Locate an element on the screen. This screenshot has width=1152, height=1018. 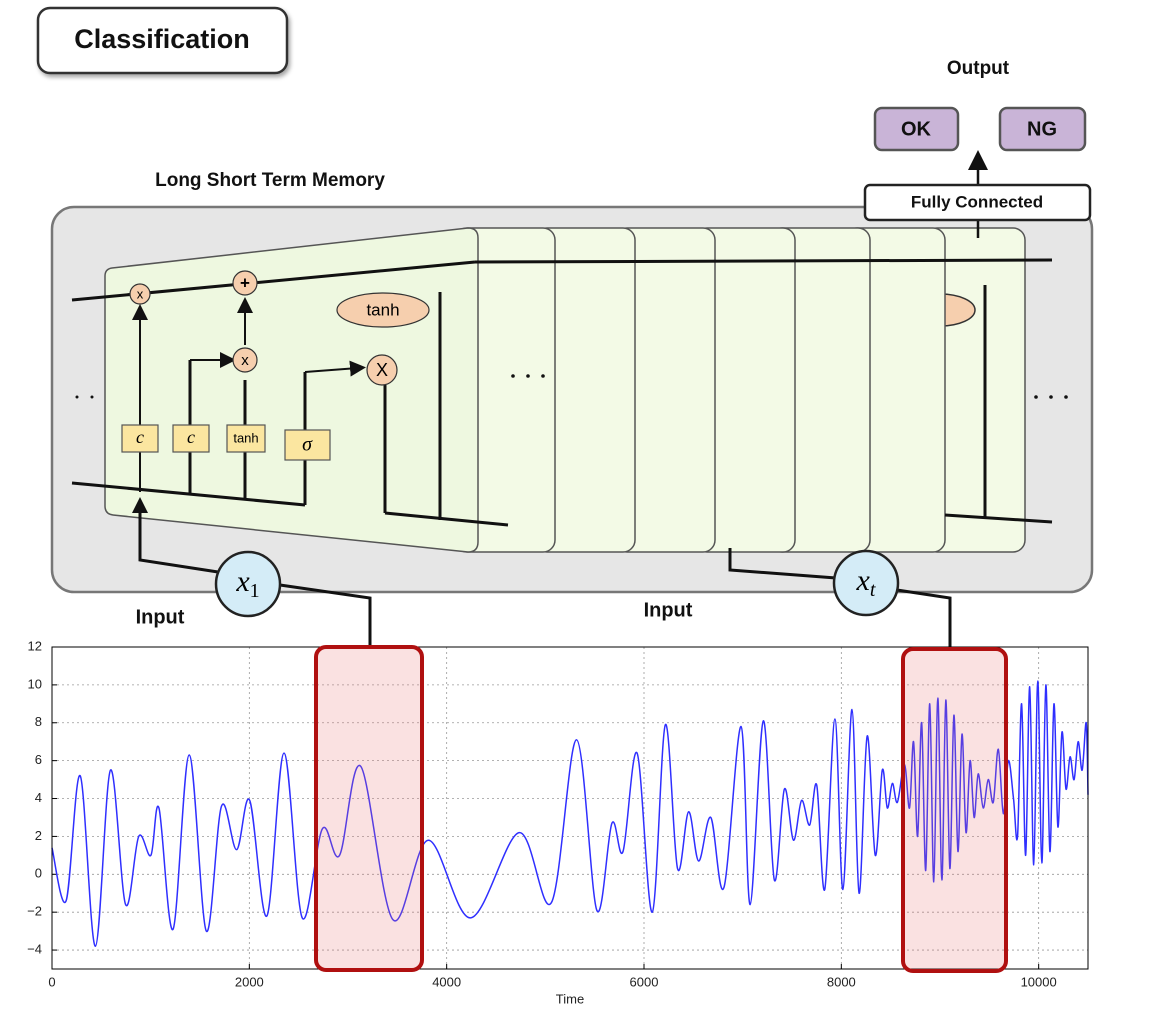
x-tick-label: 2000 is located at coordinates (249, 981).